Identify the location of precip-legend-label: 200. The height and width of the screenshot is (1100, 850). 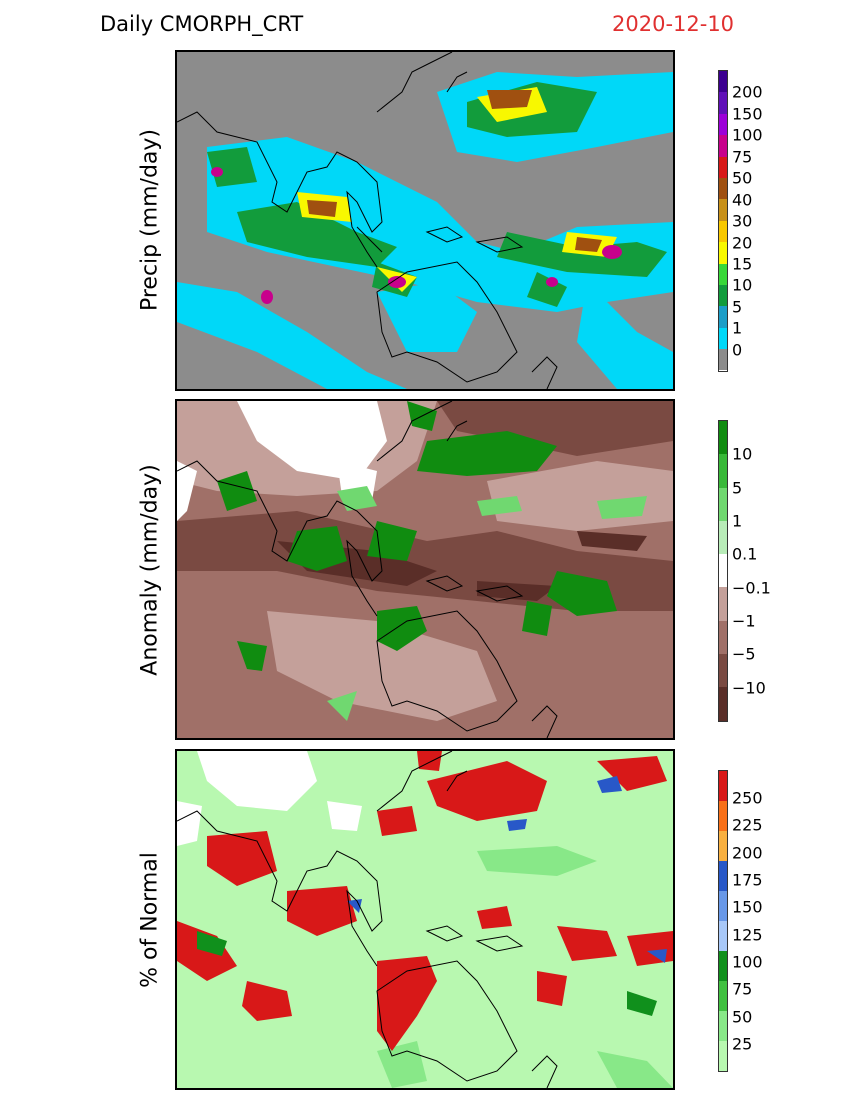
(747, 92).